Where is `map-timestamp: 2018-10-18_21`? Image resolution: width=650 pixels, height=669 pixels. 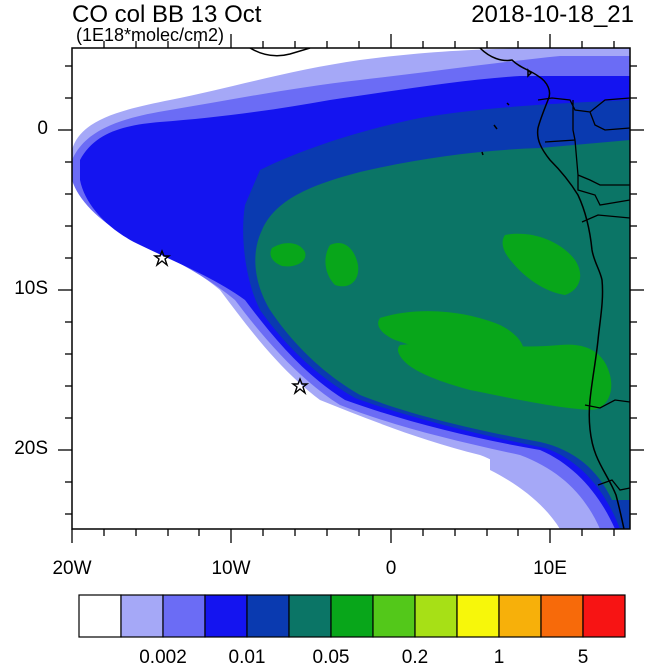 map-timestamp: 2018-10-18_21 is located at coordinates (552, 14).